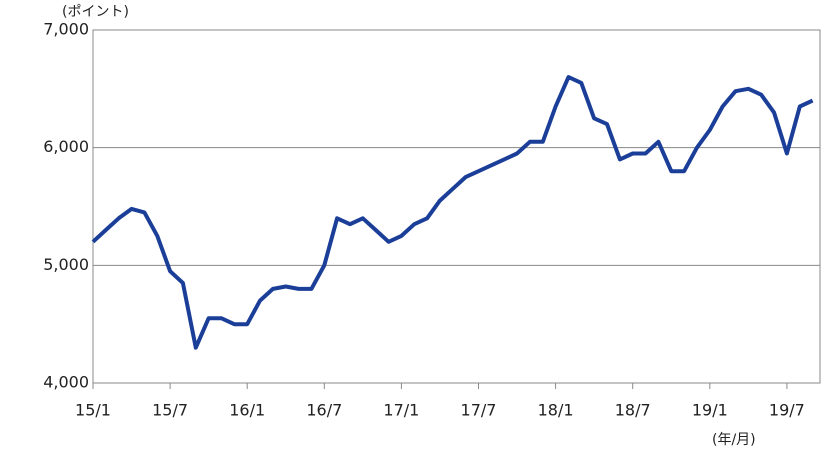 The image size is (826, 456). What do you see at coordinates (479, 410) in the screenshot?
I see `x-tick-label: 17/7` at bounding box center [479, 410].